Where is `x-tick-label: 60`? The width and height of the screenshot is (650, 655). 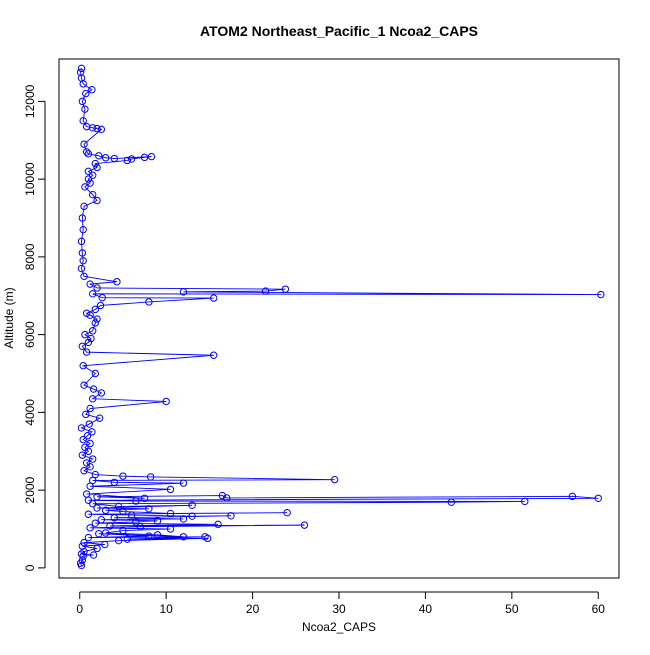 x-tick-label: 60 is located at coordinates (599, 609).